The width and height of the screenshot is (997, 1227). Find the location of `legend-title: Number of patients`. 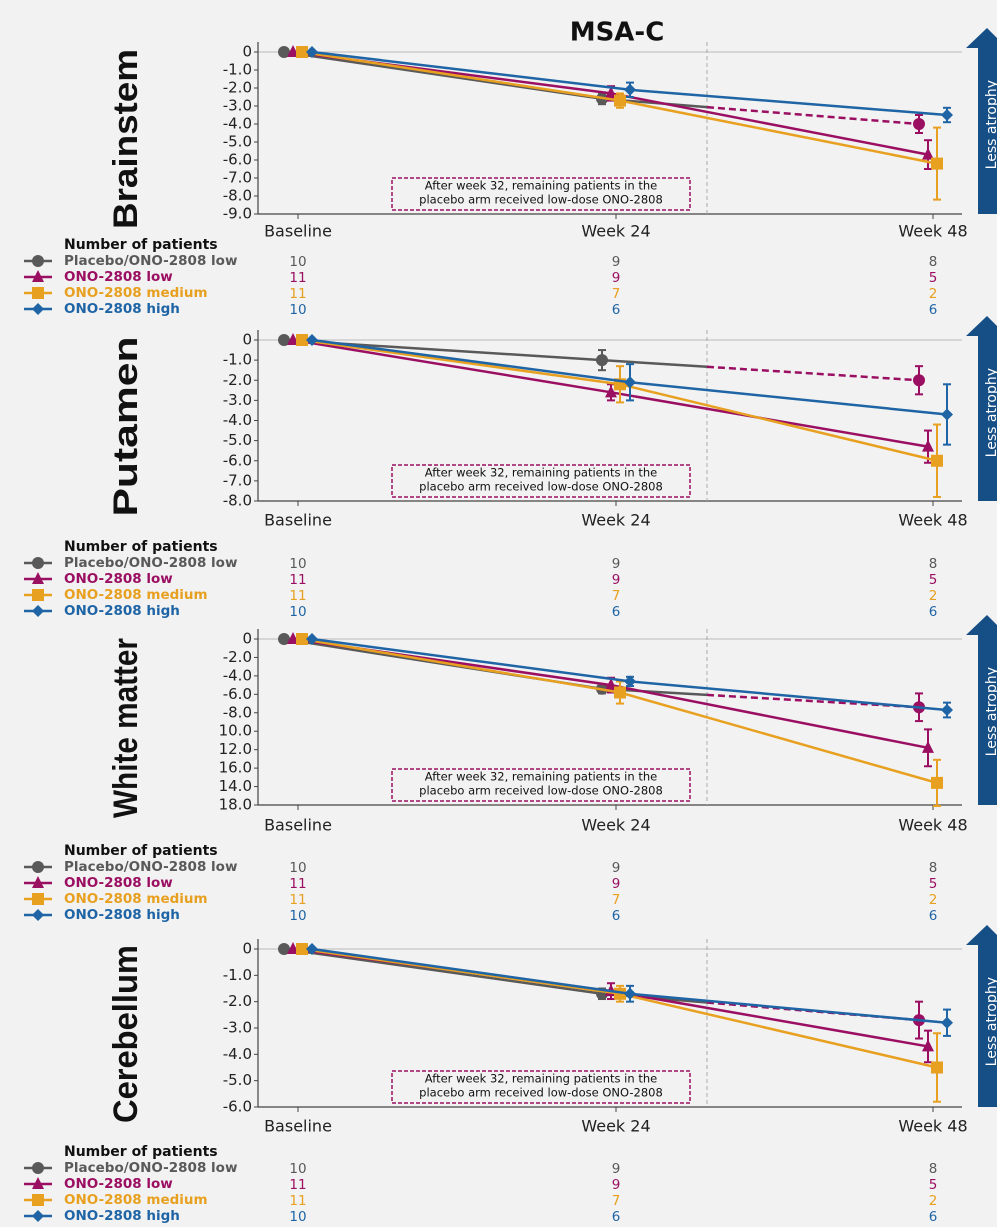

legend-title: Number of patients is located at coordinates (141, 851).